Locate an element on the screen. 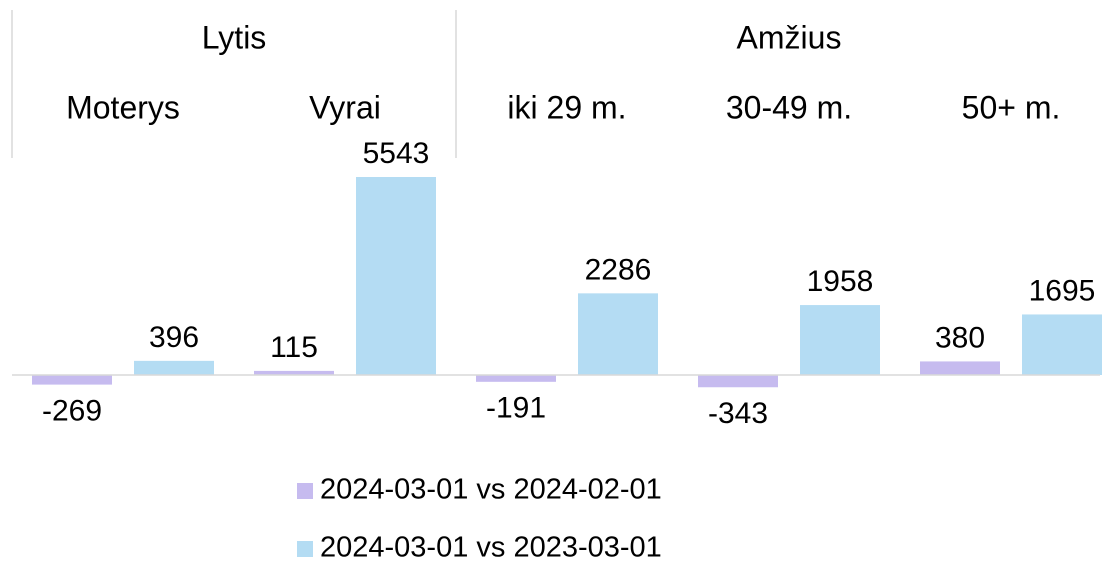 Image resolution: width=1115 pixels, height=563 pixels. data-label: 115 is located at coordinates (294, 347).